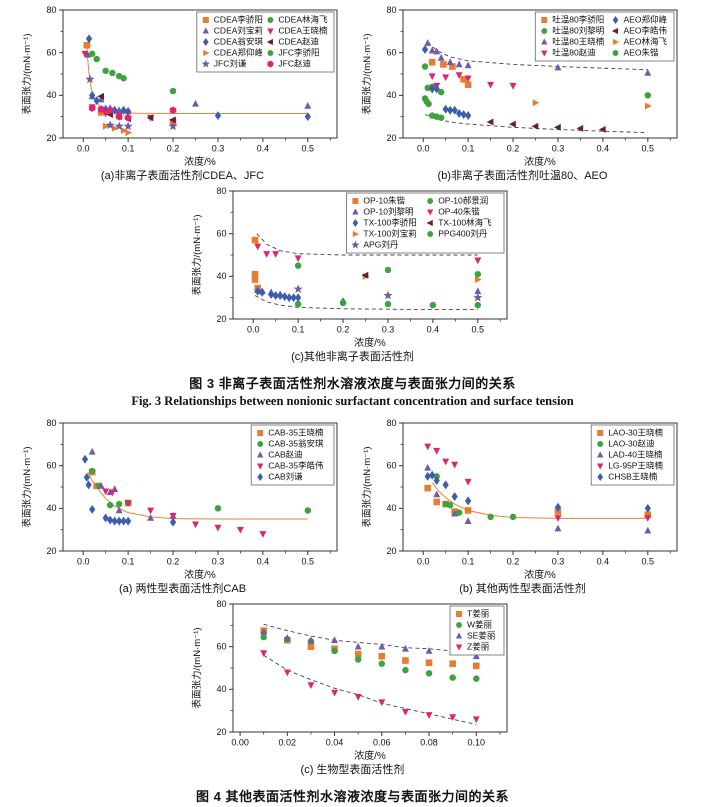 This screenshot has width=705, height=807. I want to click on svg-text: SE姜丽, so click(481, 636).